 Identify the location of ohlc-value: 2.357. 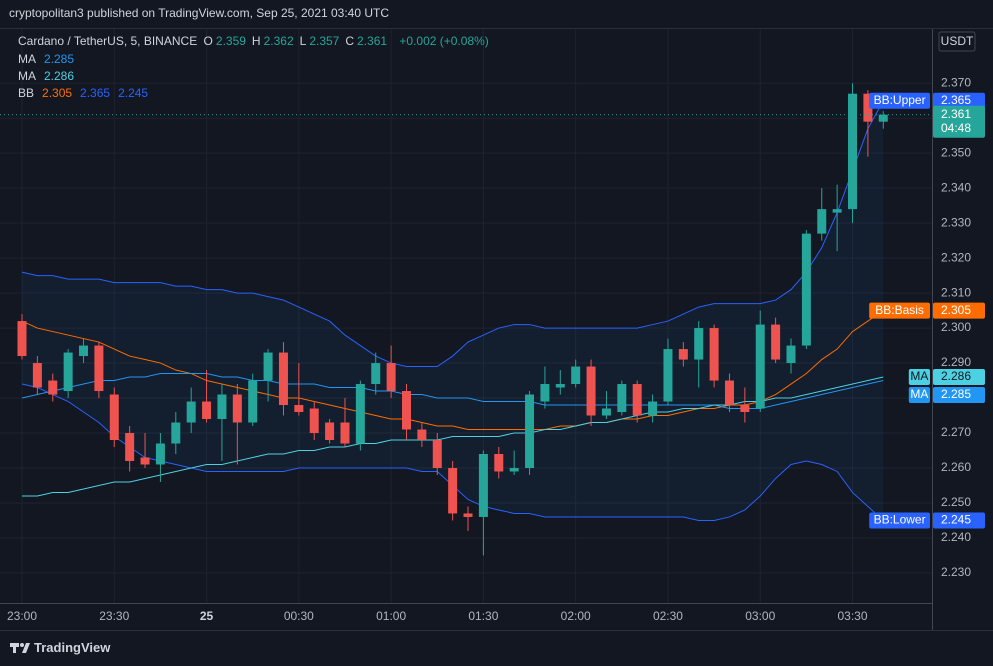
(324, 41).